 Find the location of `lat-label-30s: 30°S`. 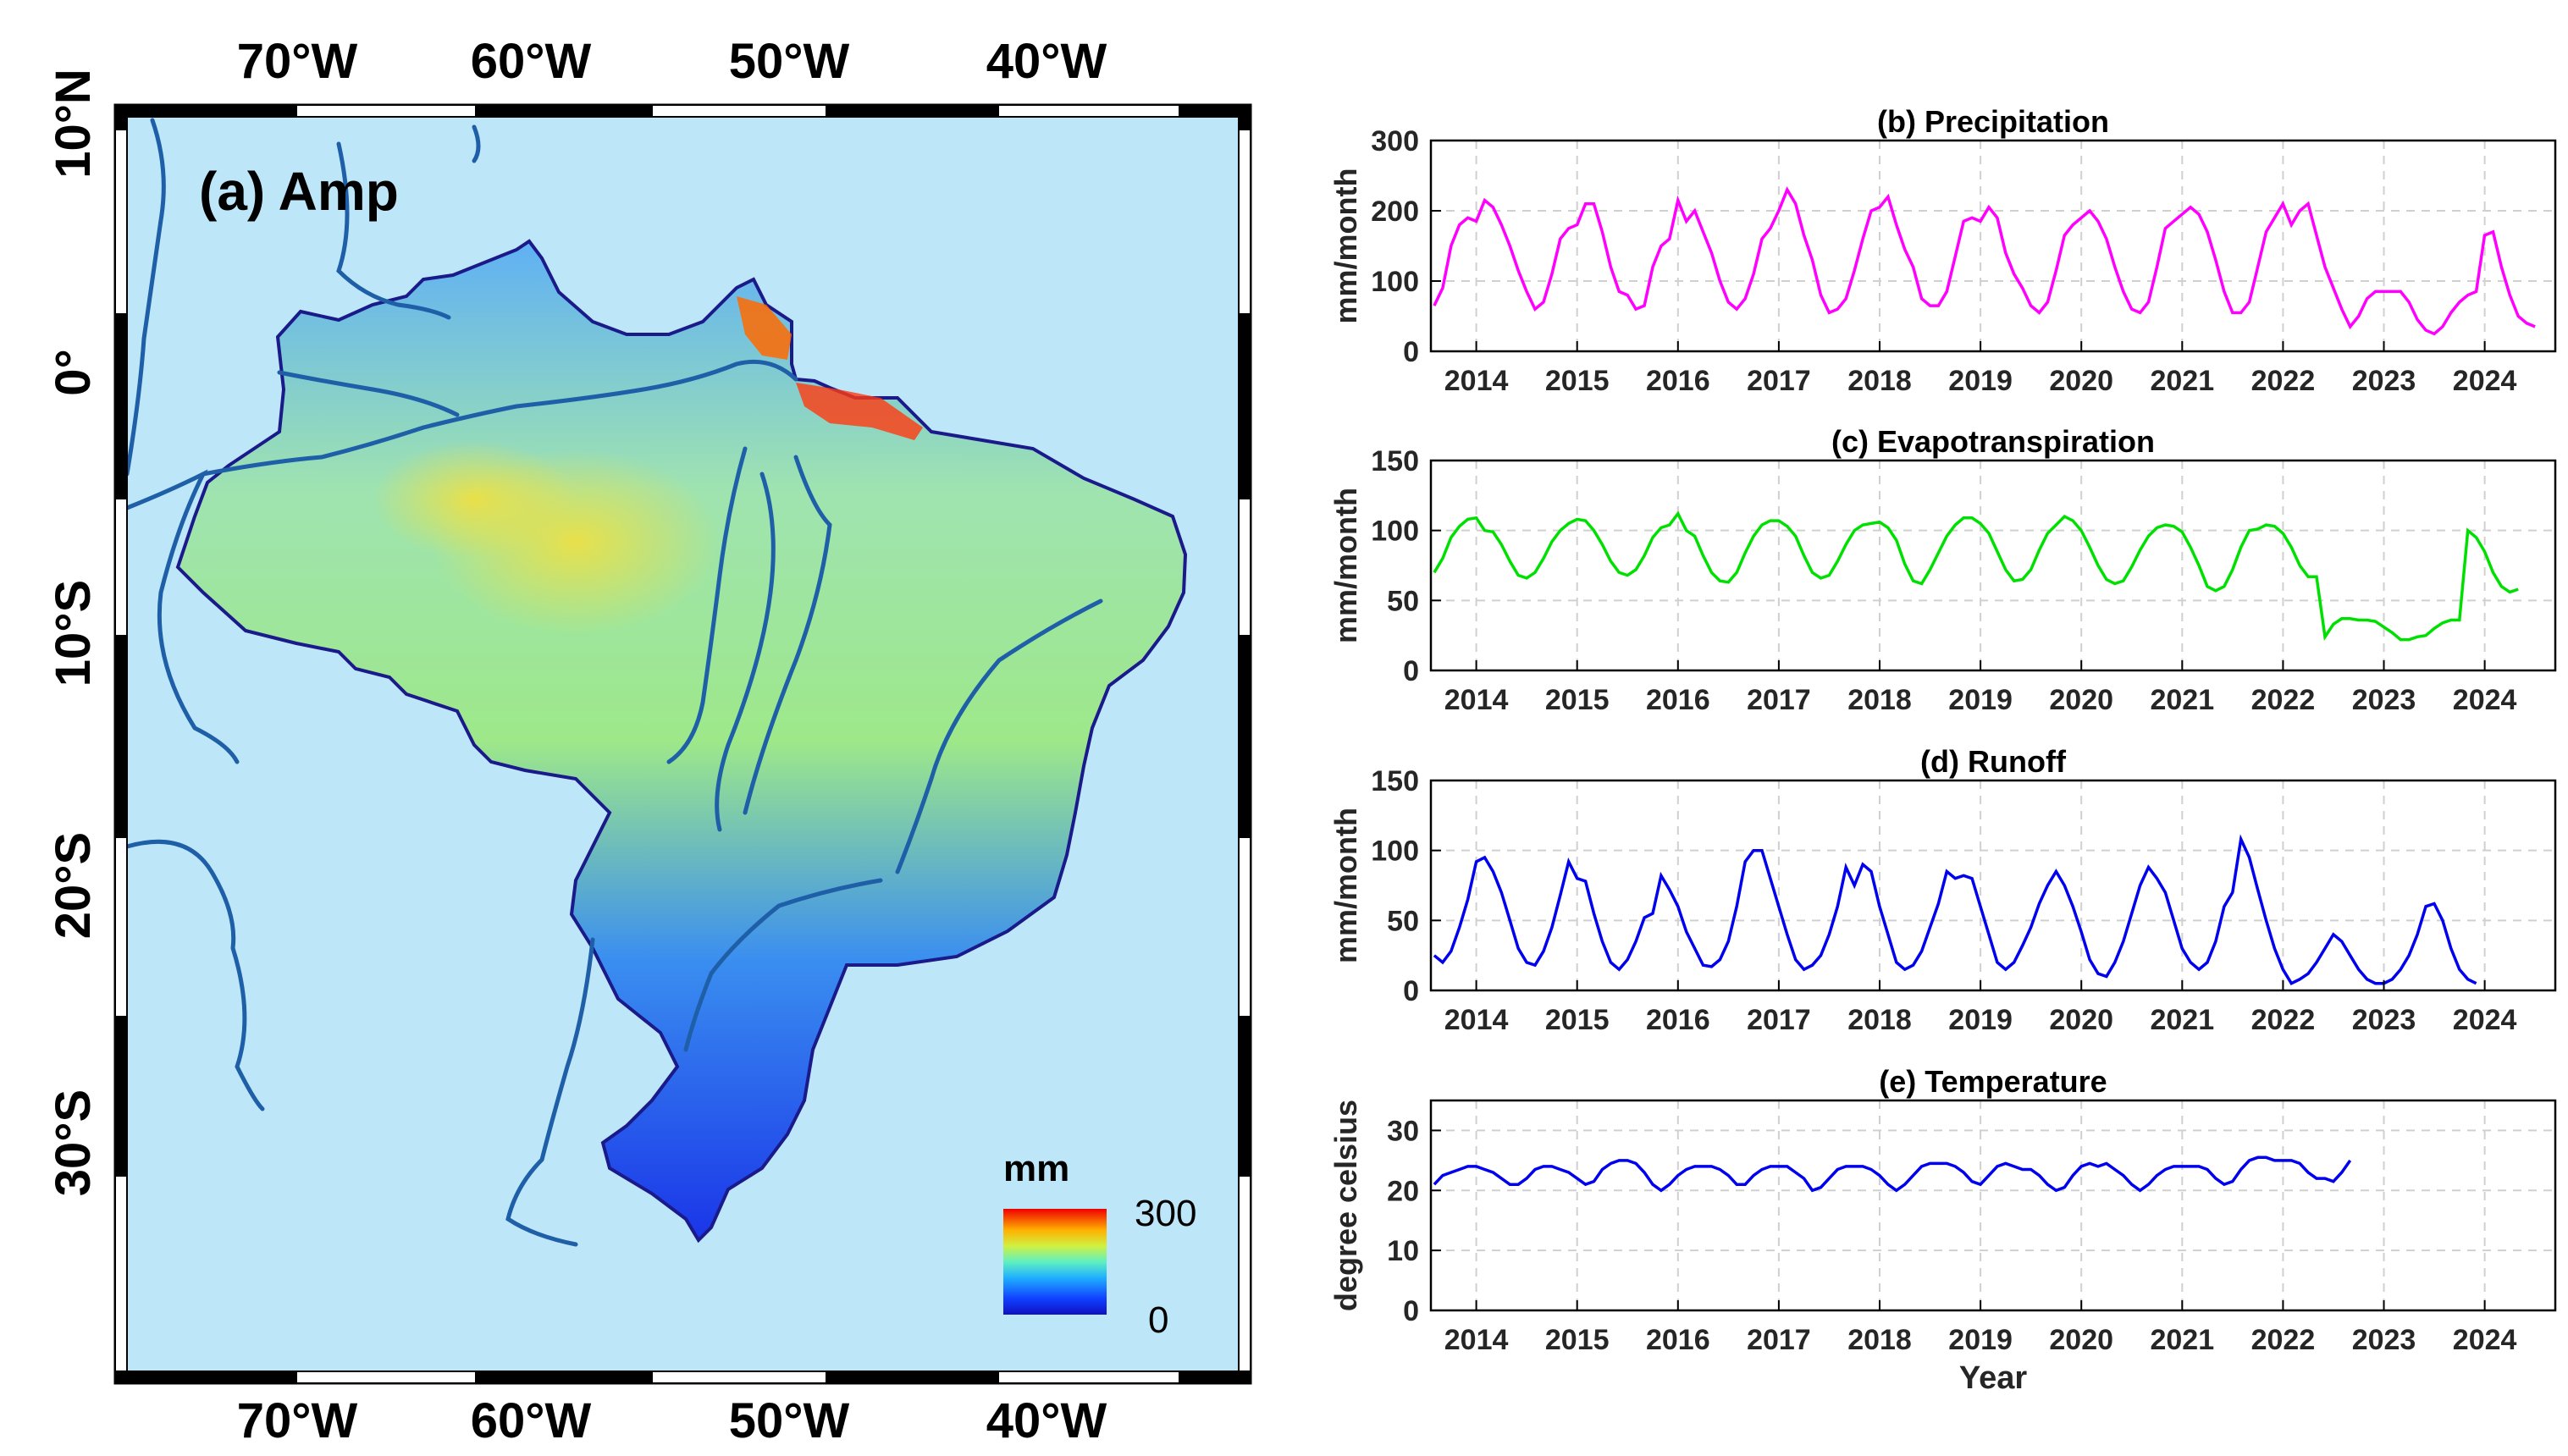

lat-label-30s: 30°S is located at coordinates (73, 1142).